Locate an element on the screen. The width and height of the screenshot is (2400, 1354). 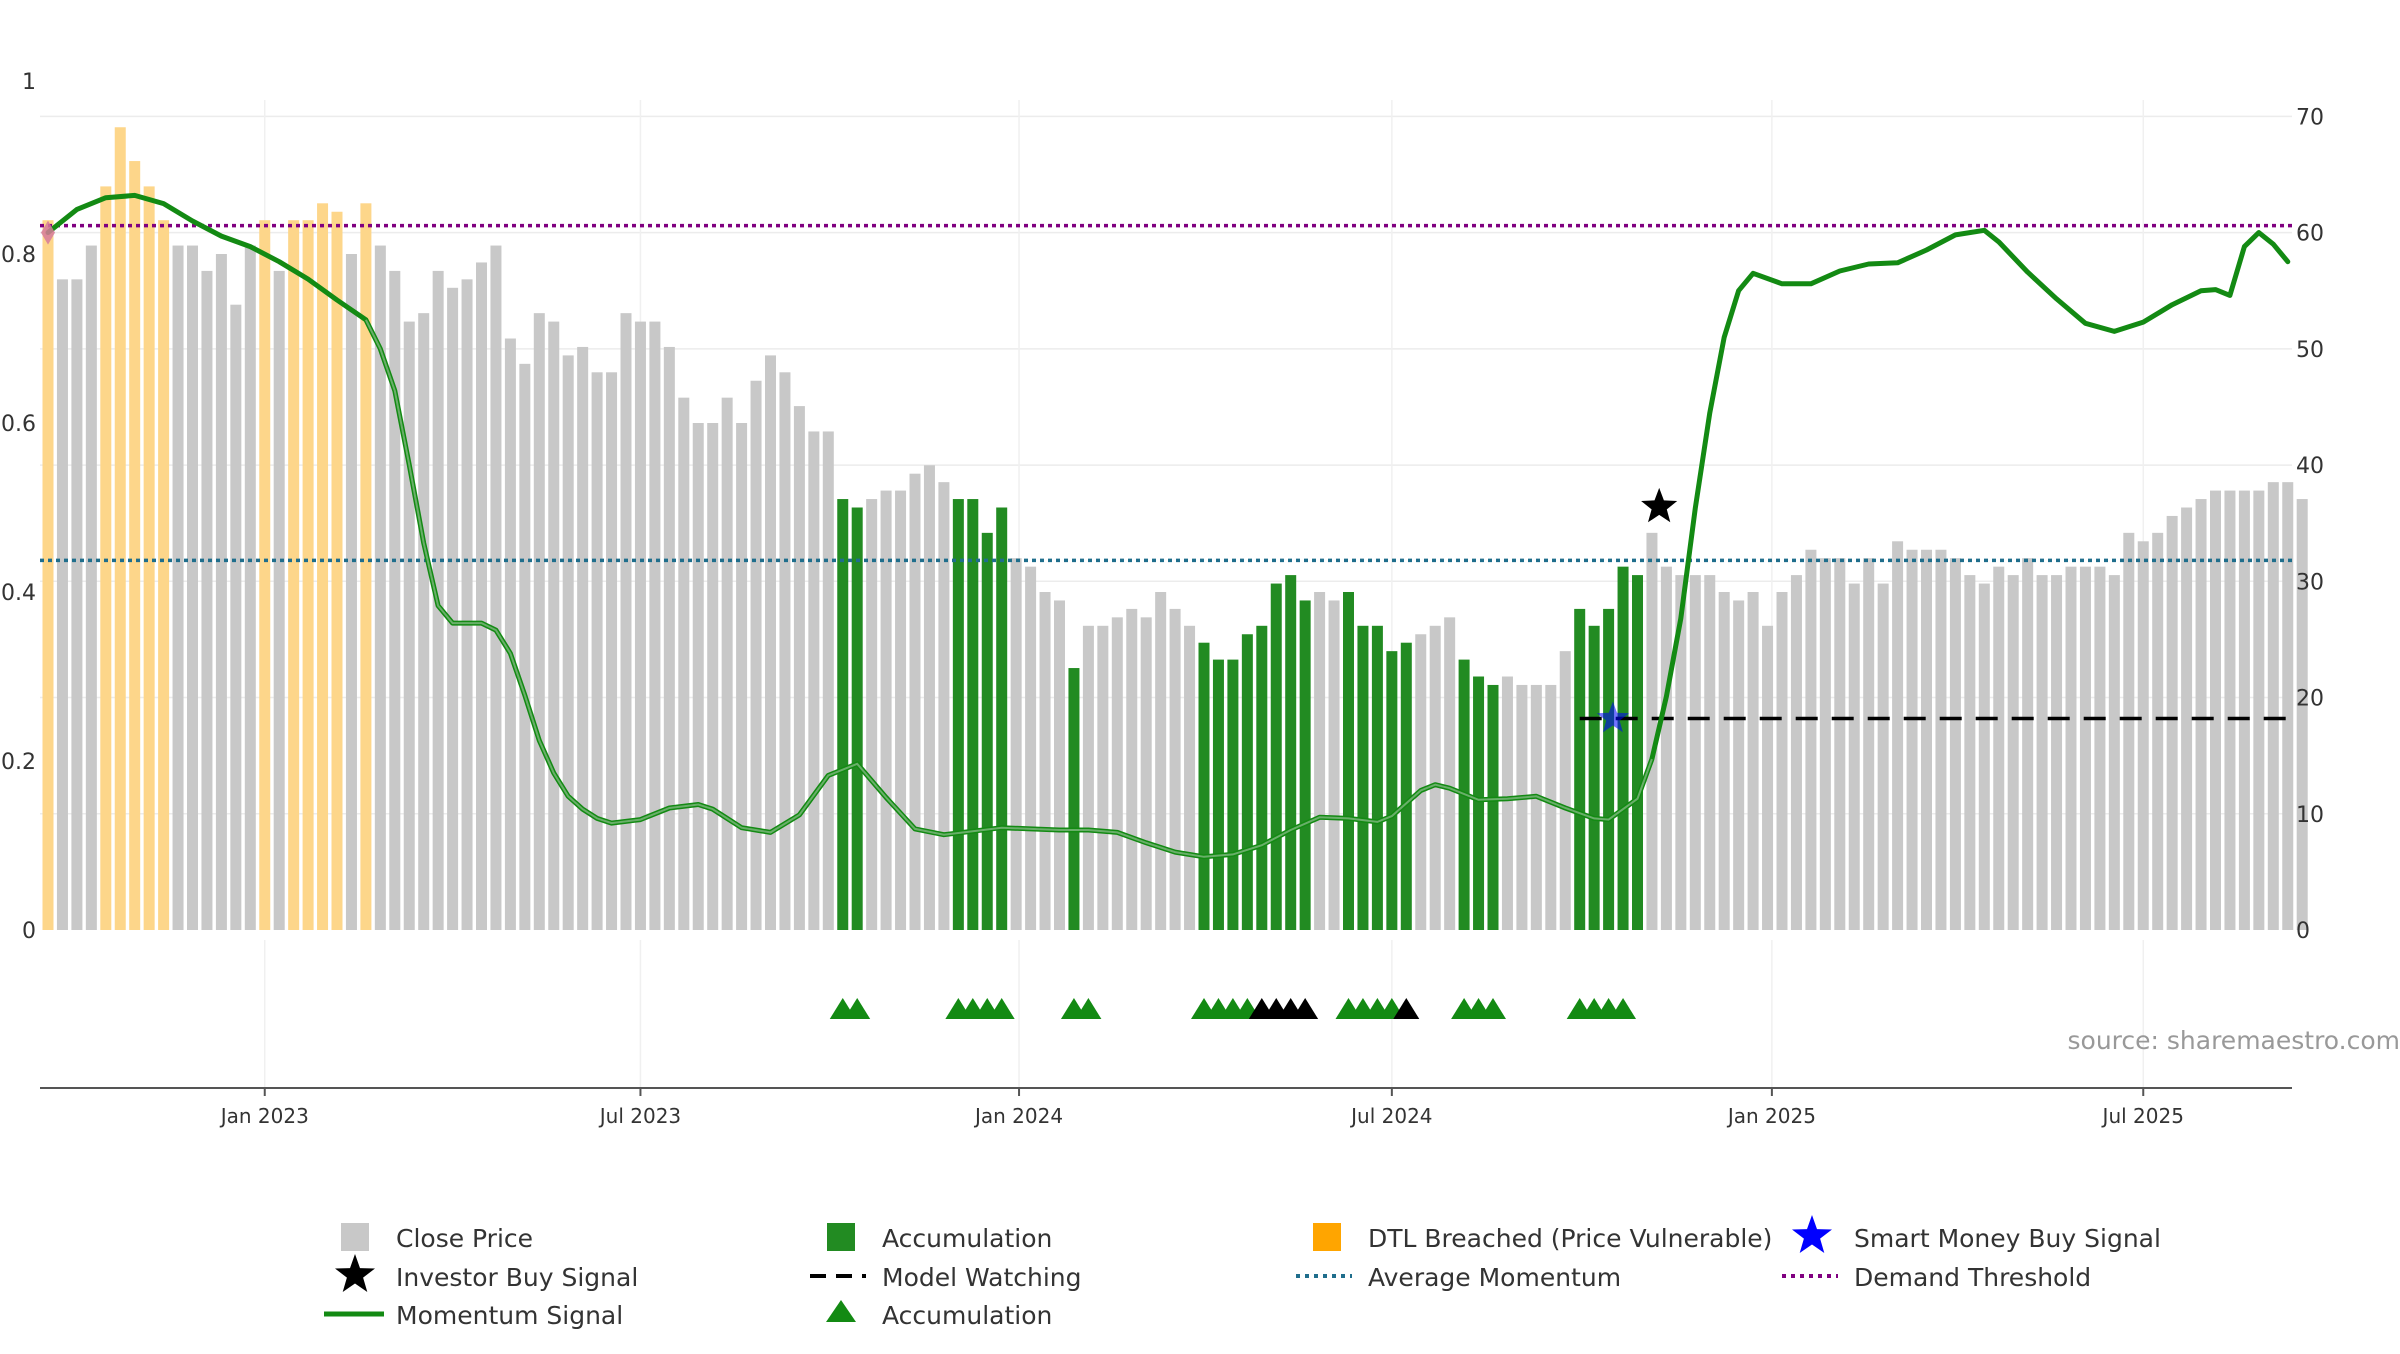
right-tick-label: 40 is located at coordinates (2310, 466).